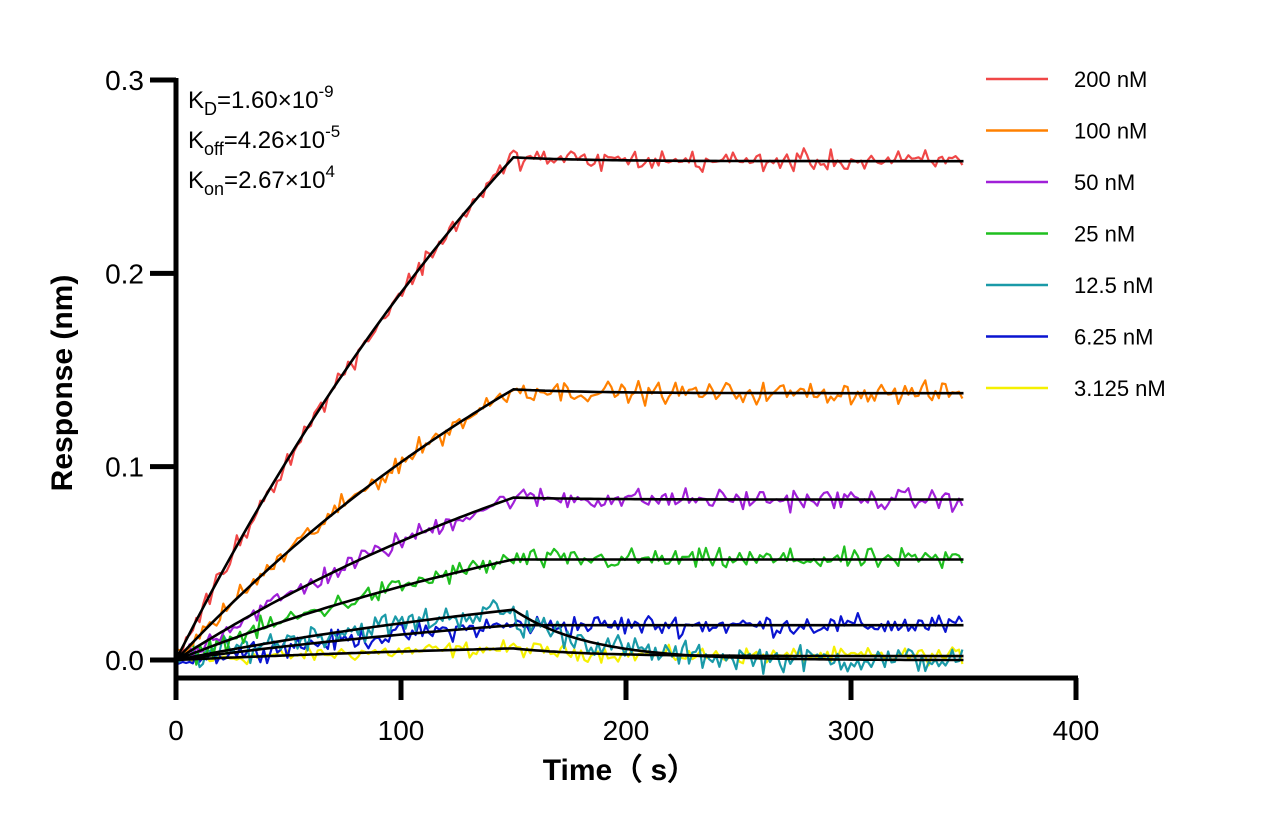 Image resolution: width=1284 pixels, height=837 pixels. I want to click on y-tick-label-1: 0.1, so click(124, 467).